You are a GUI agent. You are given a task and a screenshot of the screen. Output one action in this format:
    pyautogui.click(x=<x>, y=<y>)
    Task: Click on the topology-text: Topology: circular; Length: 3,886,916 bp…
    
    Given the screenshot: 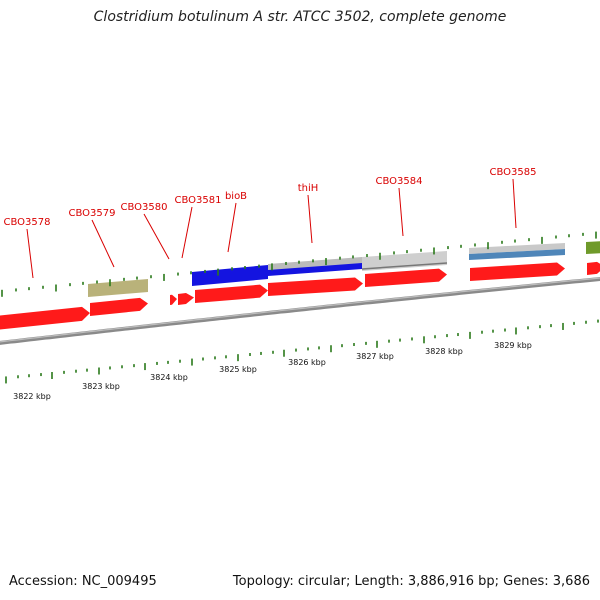 What is the action you would take?
    pyautogui.click(x=411, y=581)
    